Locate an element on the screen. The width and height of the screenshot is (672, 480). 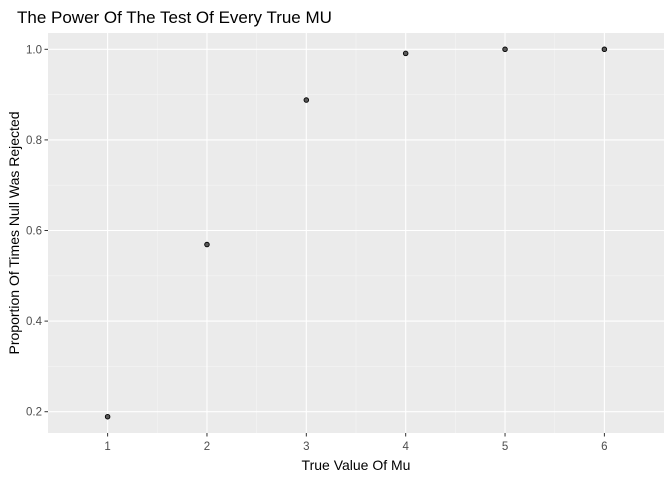
x-tick-label: 2 is located at coordinates (207, 447).